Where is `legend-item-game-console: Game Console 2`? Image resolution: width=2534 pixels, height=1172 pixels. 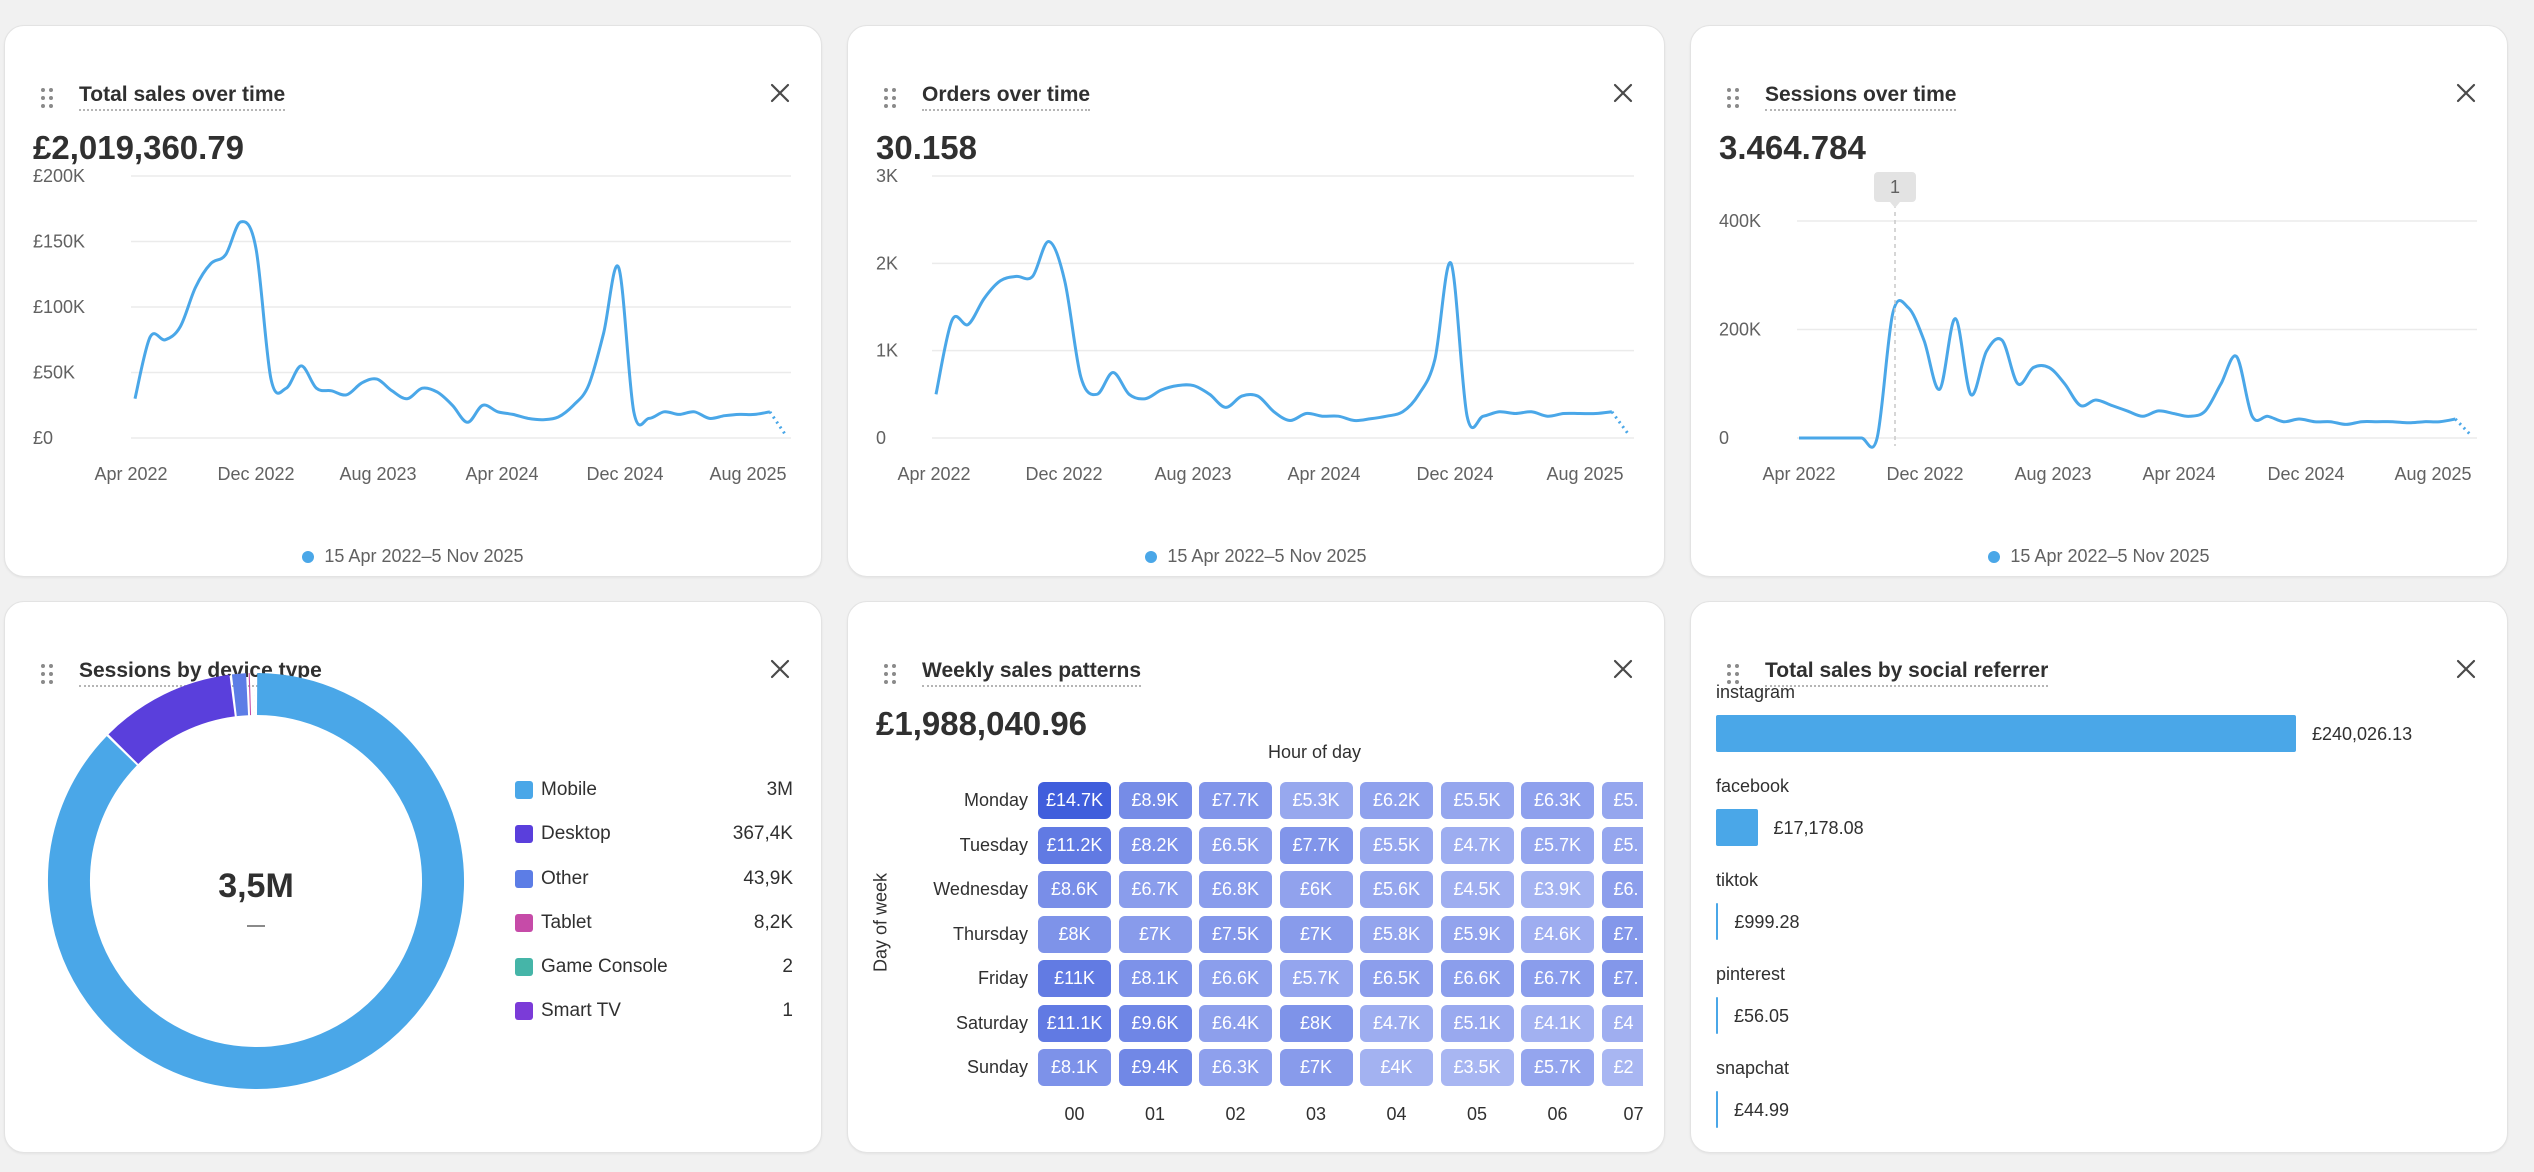
legend-item-game-console: Game Console 2 is located at coordinates (652, 969).